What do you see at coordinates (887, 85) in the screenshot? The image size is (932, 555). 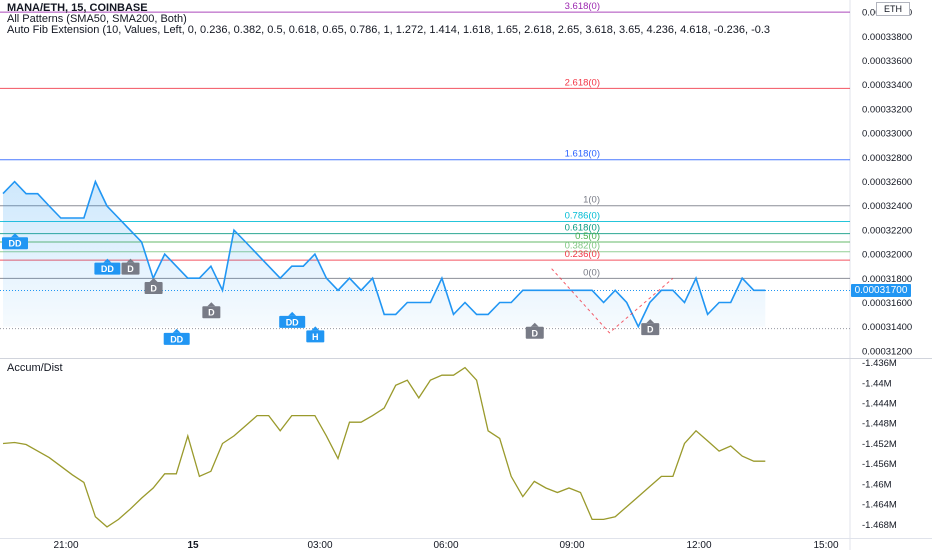 I see `price-tick-label: 0.00033400` at bounding box center [887, 85].